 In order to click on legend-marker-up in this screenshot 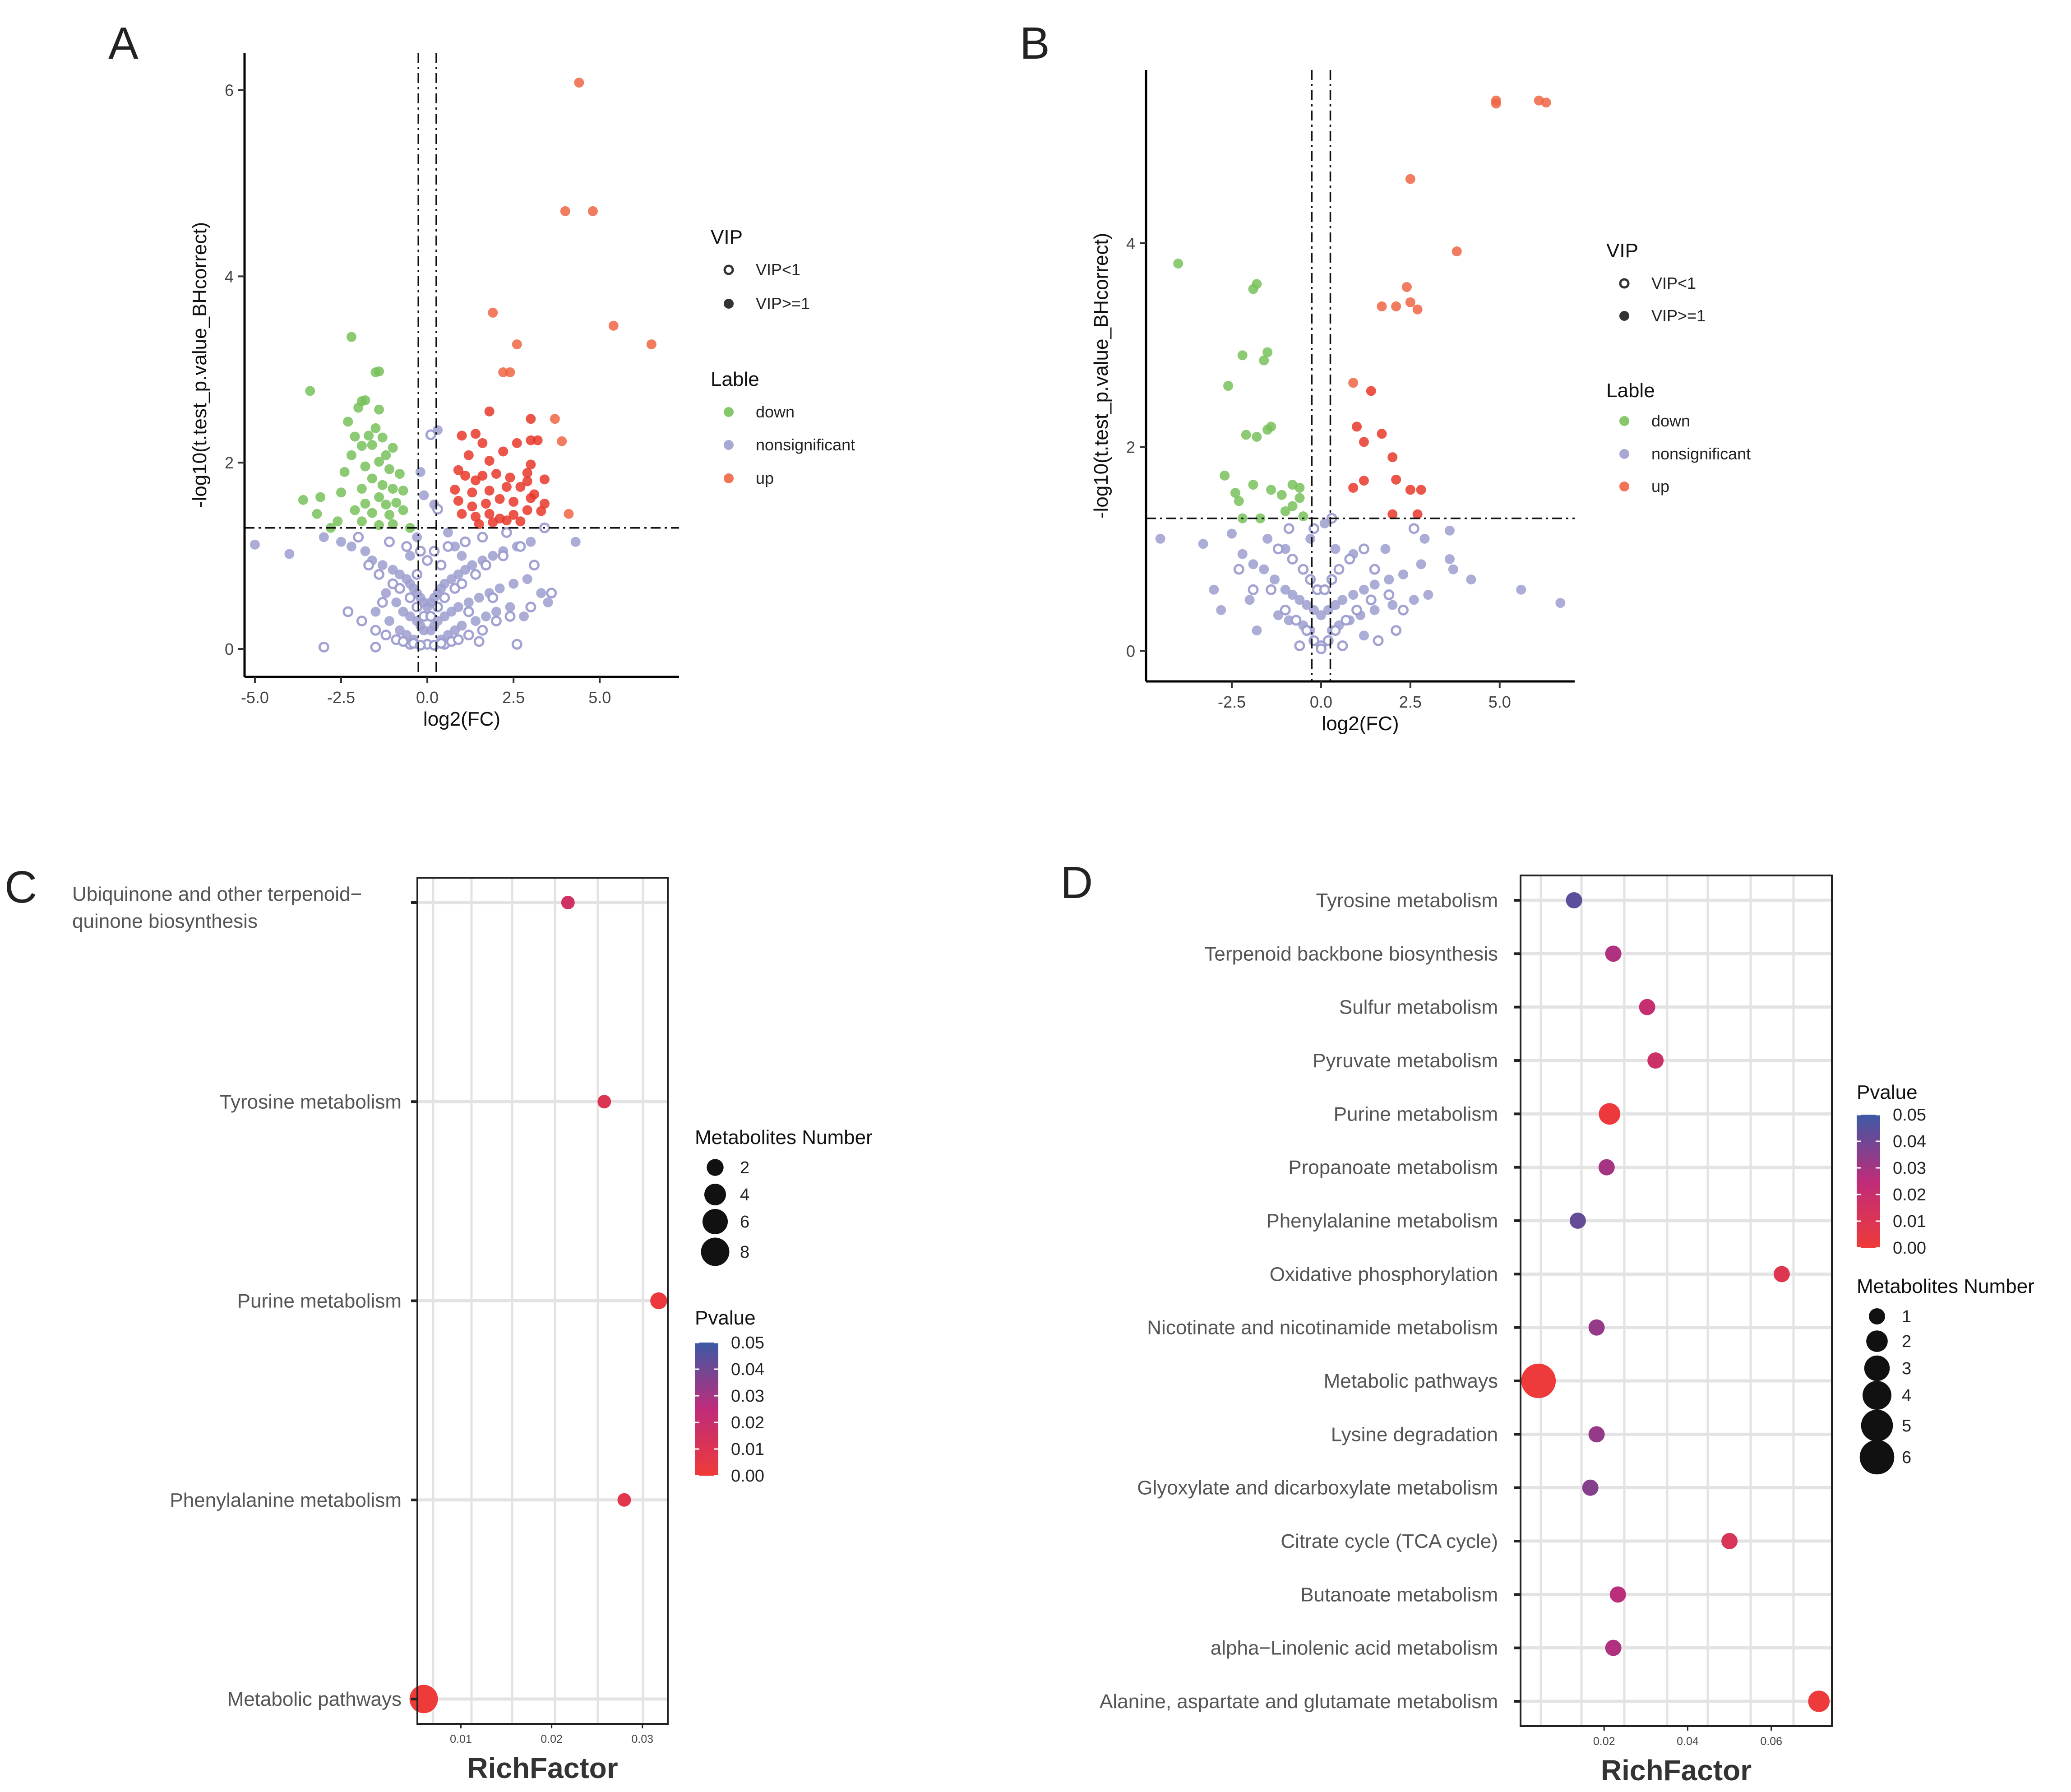, I will do `click(1624, 486)`.